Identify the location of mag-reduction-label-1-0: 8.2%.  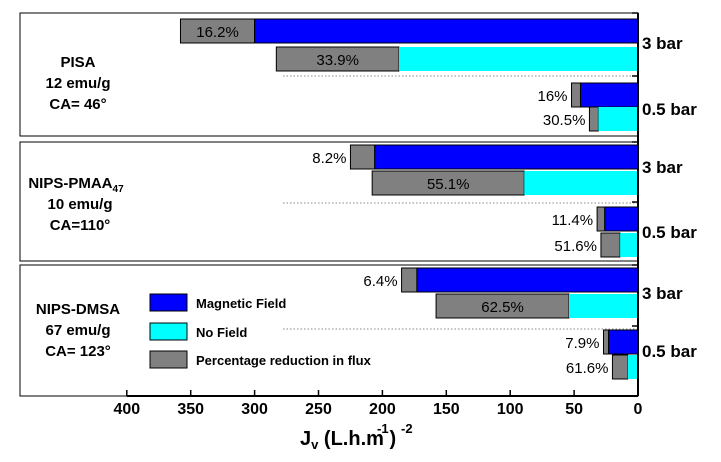
(329, 158).